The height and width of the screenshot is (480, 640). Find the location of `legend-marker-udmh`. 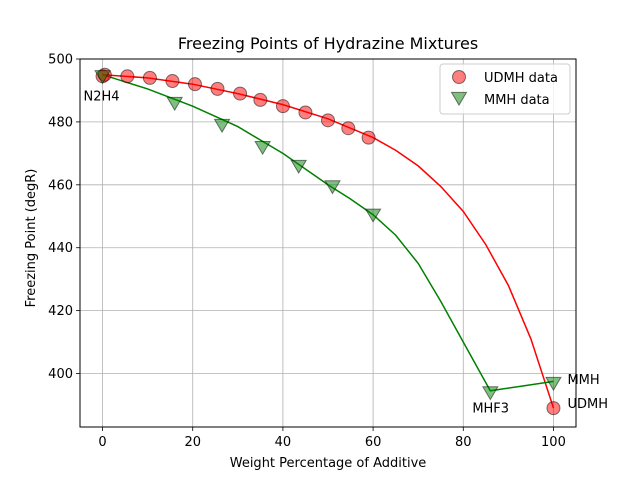

legend-marker-udmh is located at coordinates (459, 77).